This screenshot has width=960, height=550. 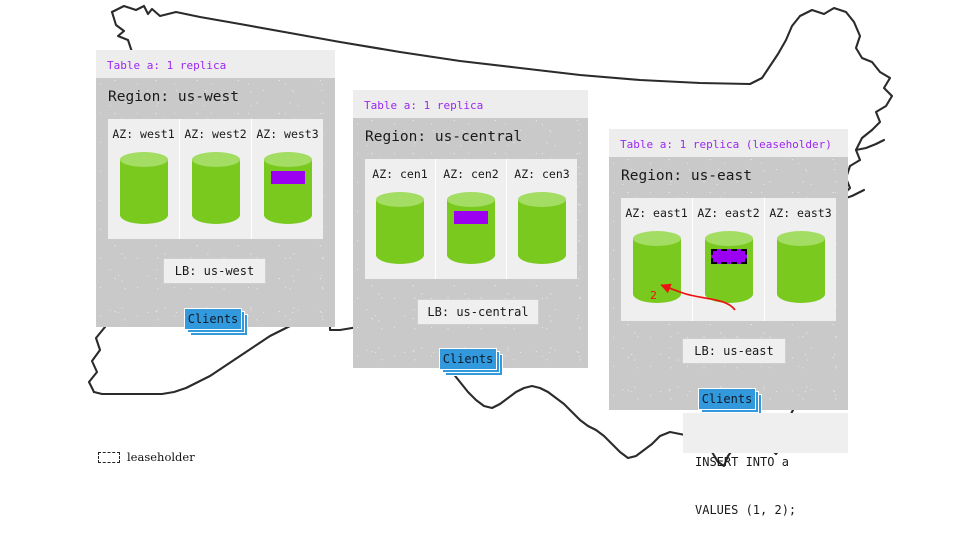 What do you see at coordinates (653, 295) in the screenshot?
I see `arrow-label-2: 2` at bounding box center [653, 295].